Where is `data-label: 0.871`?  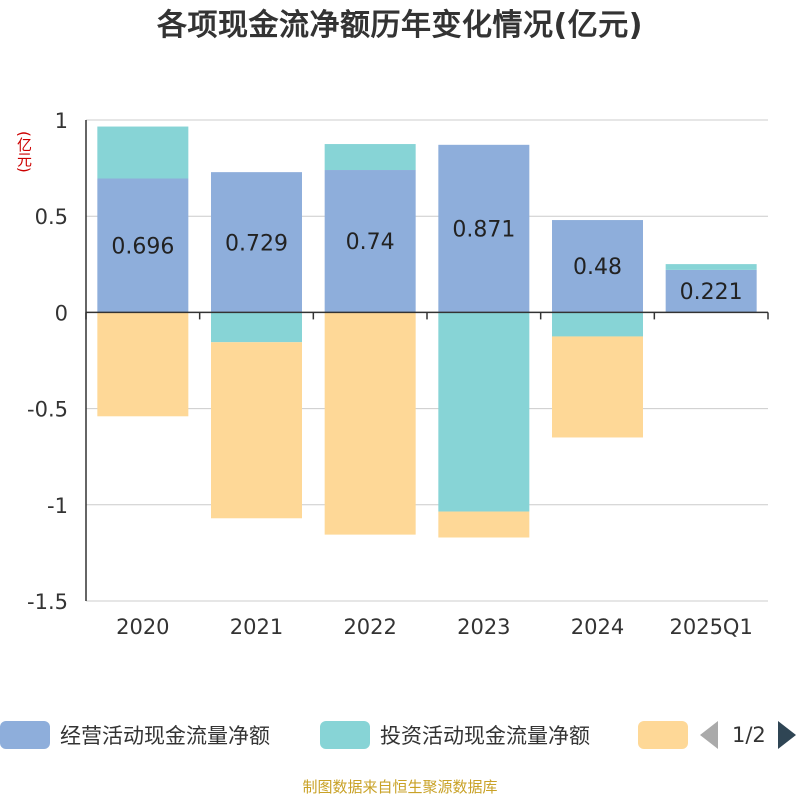
data-label: 0.871 is located at coordinates (483, 230).